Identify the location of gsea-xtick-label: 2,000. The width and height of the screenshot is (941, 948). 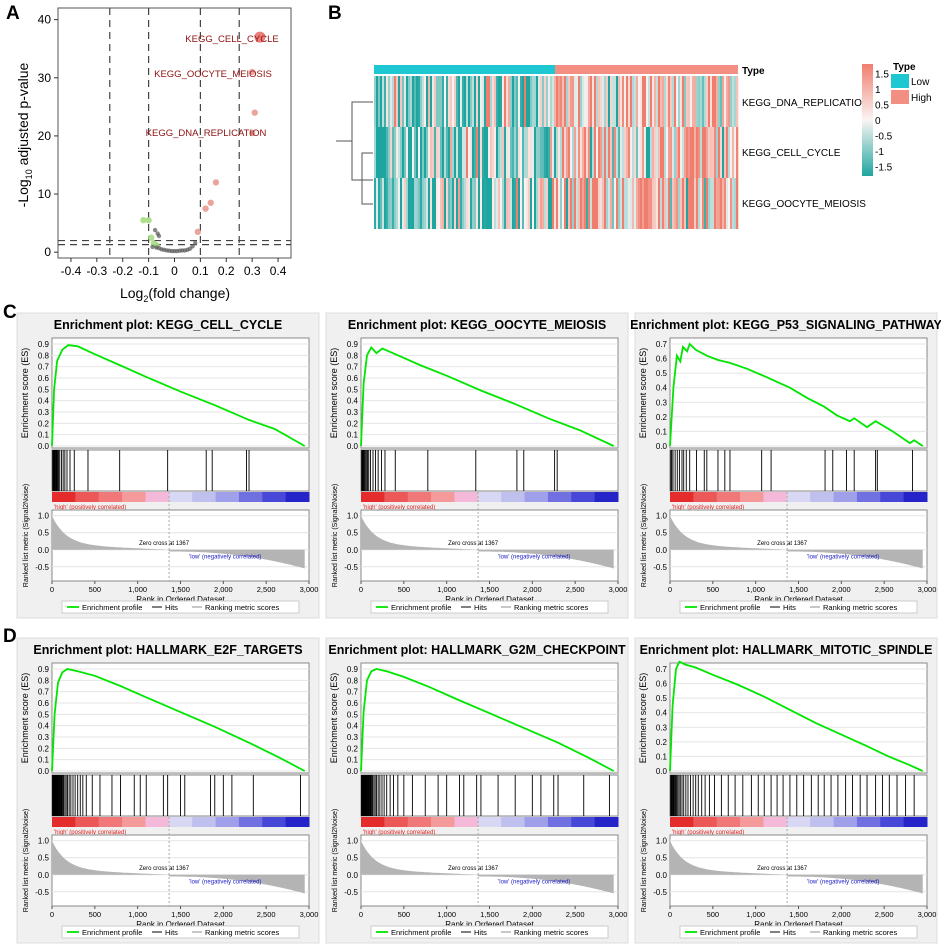
(532, 914).